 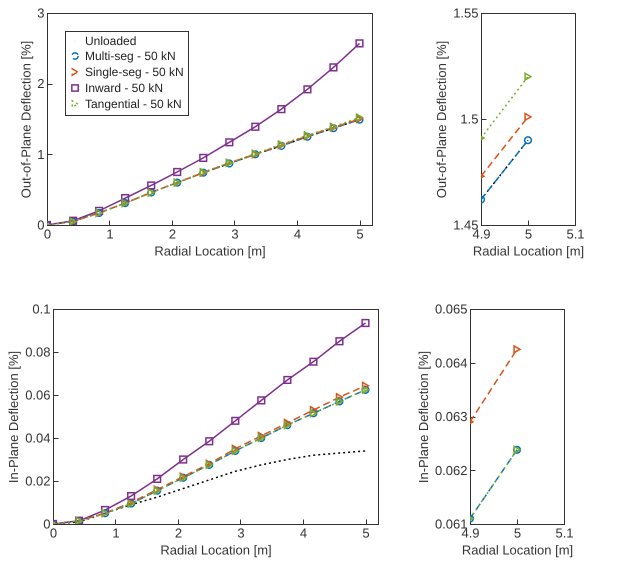 What do you see at coordinates (40, 84) in the screenshot?
I see `y-tick-label: 2` at bounding box center [40, 84].